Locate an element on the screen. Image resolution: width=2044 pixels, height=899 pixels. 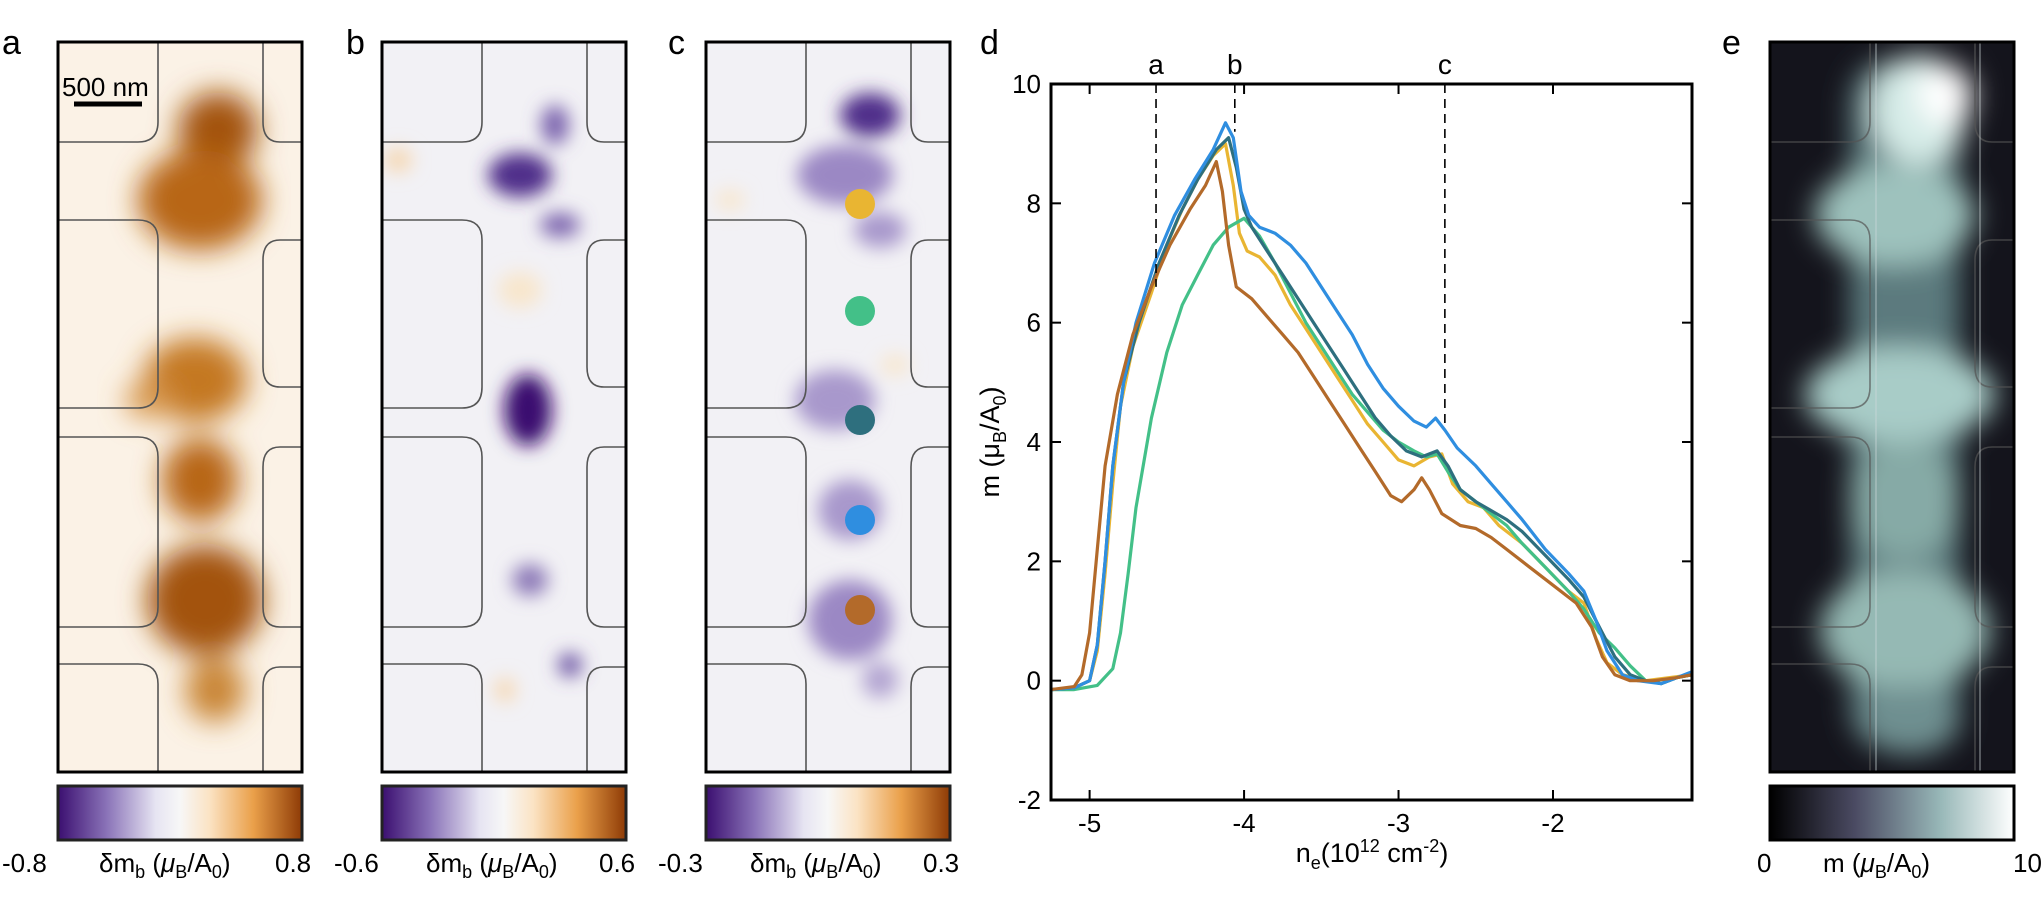
x-tick-label: -4 is located at coordinates (1244, 823).